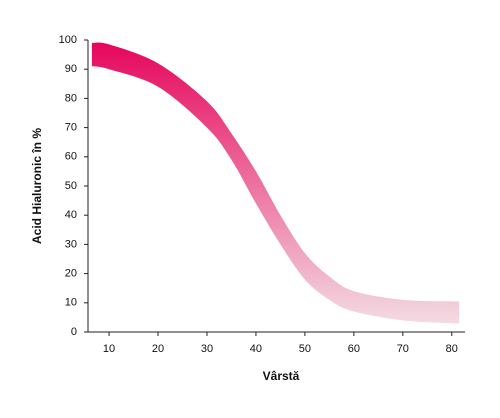 Image resolution: width=500 pixels, height=418 pixels. What do you see at coordinates (71, 186) in the screenshot?
I see `y-tick-label: 50` at bounding box center [71, 186].